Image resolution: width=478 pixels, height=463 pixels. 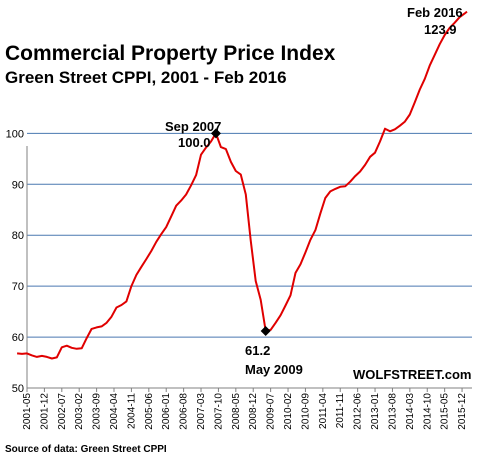 I want to click on x-tick-label: 2001-05, so click(x=27, y=411).